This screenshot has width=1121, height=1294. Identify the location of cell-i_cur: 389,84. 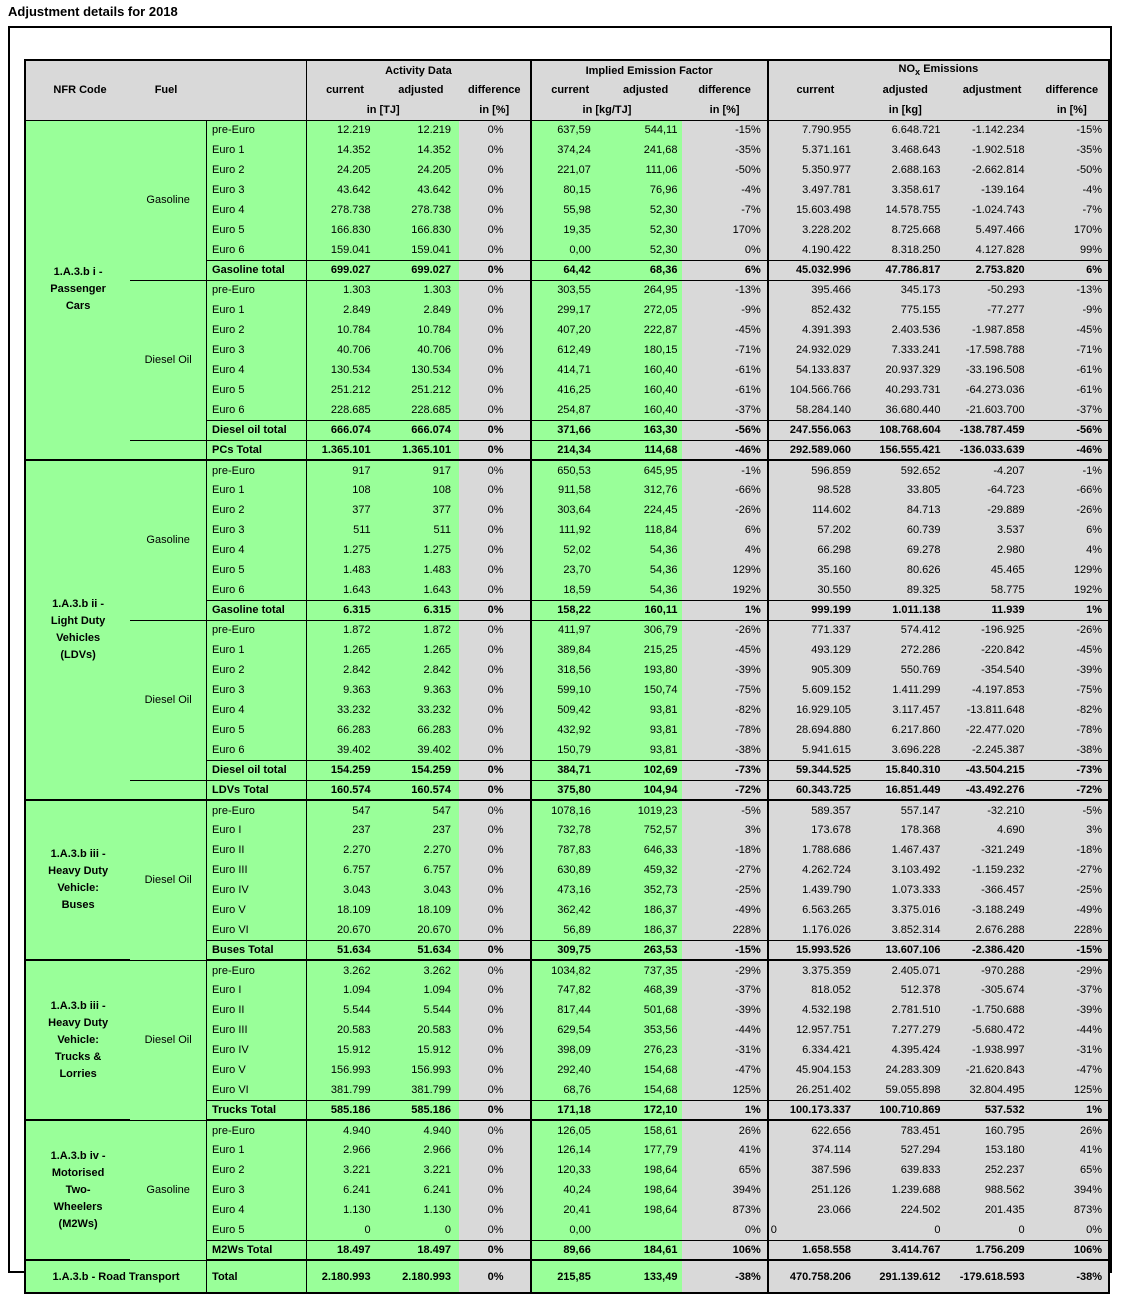
(569, 650).